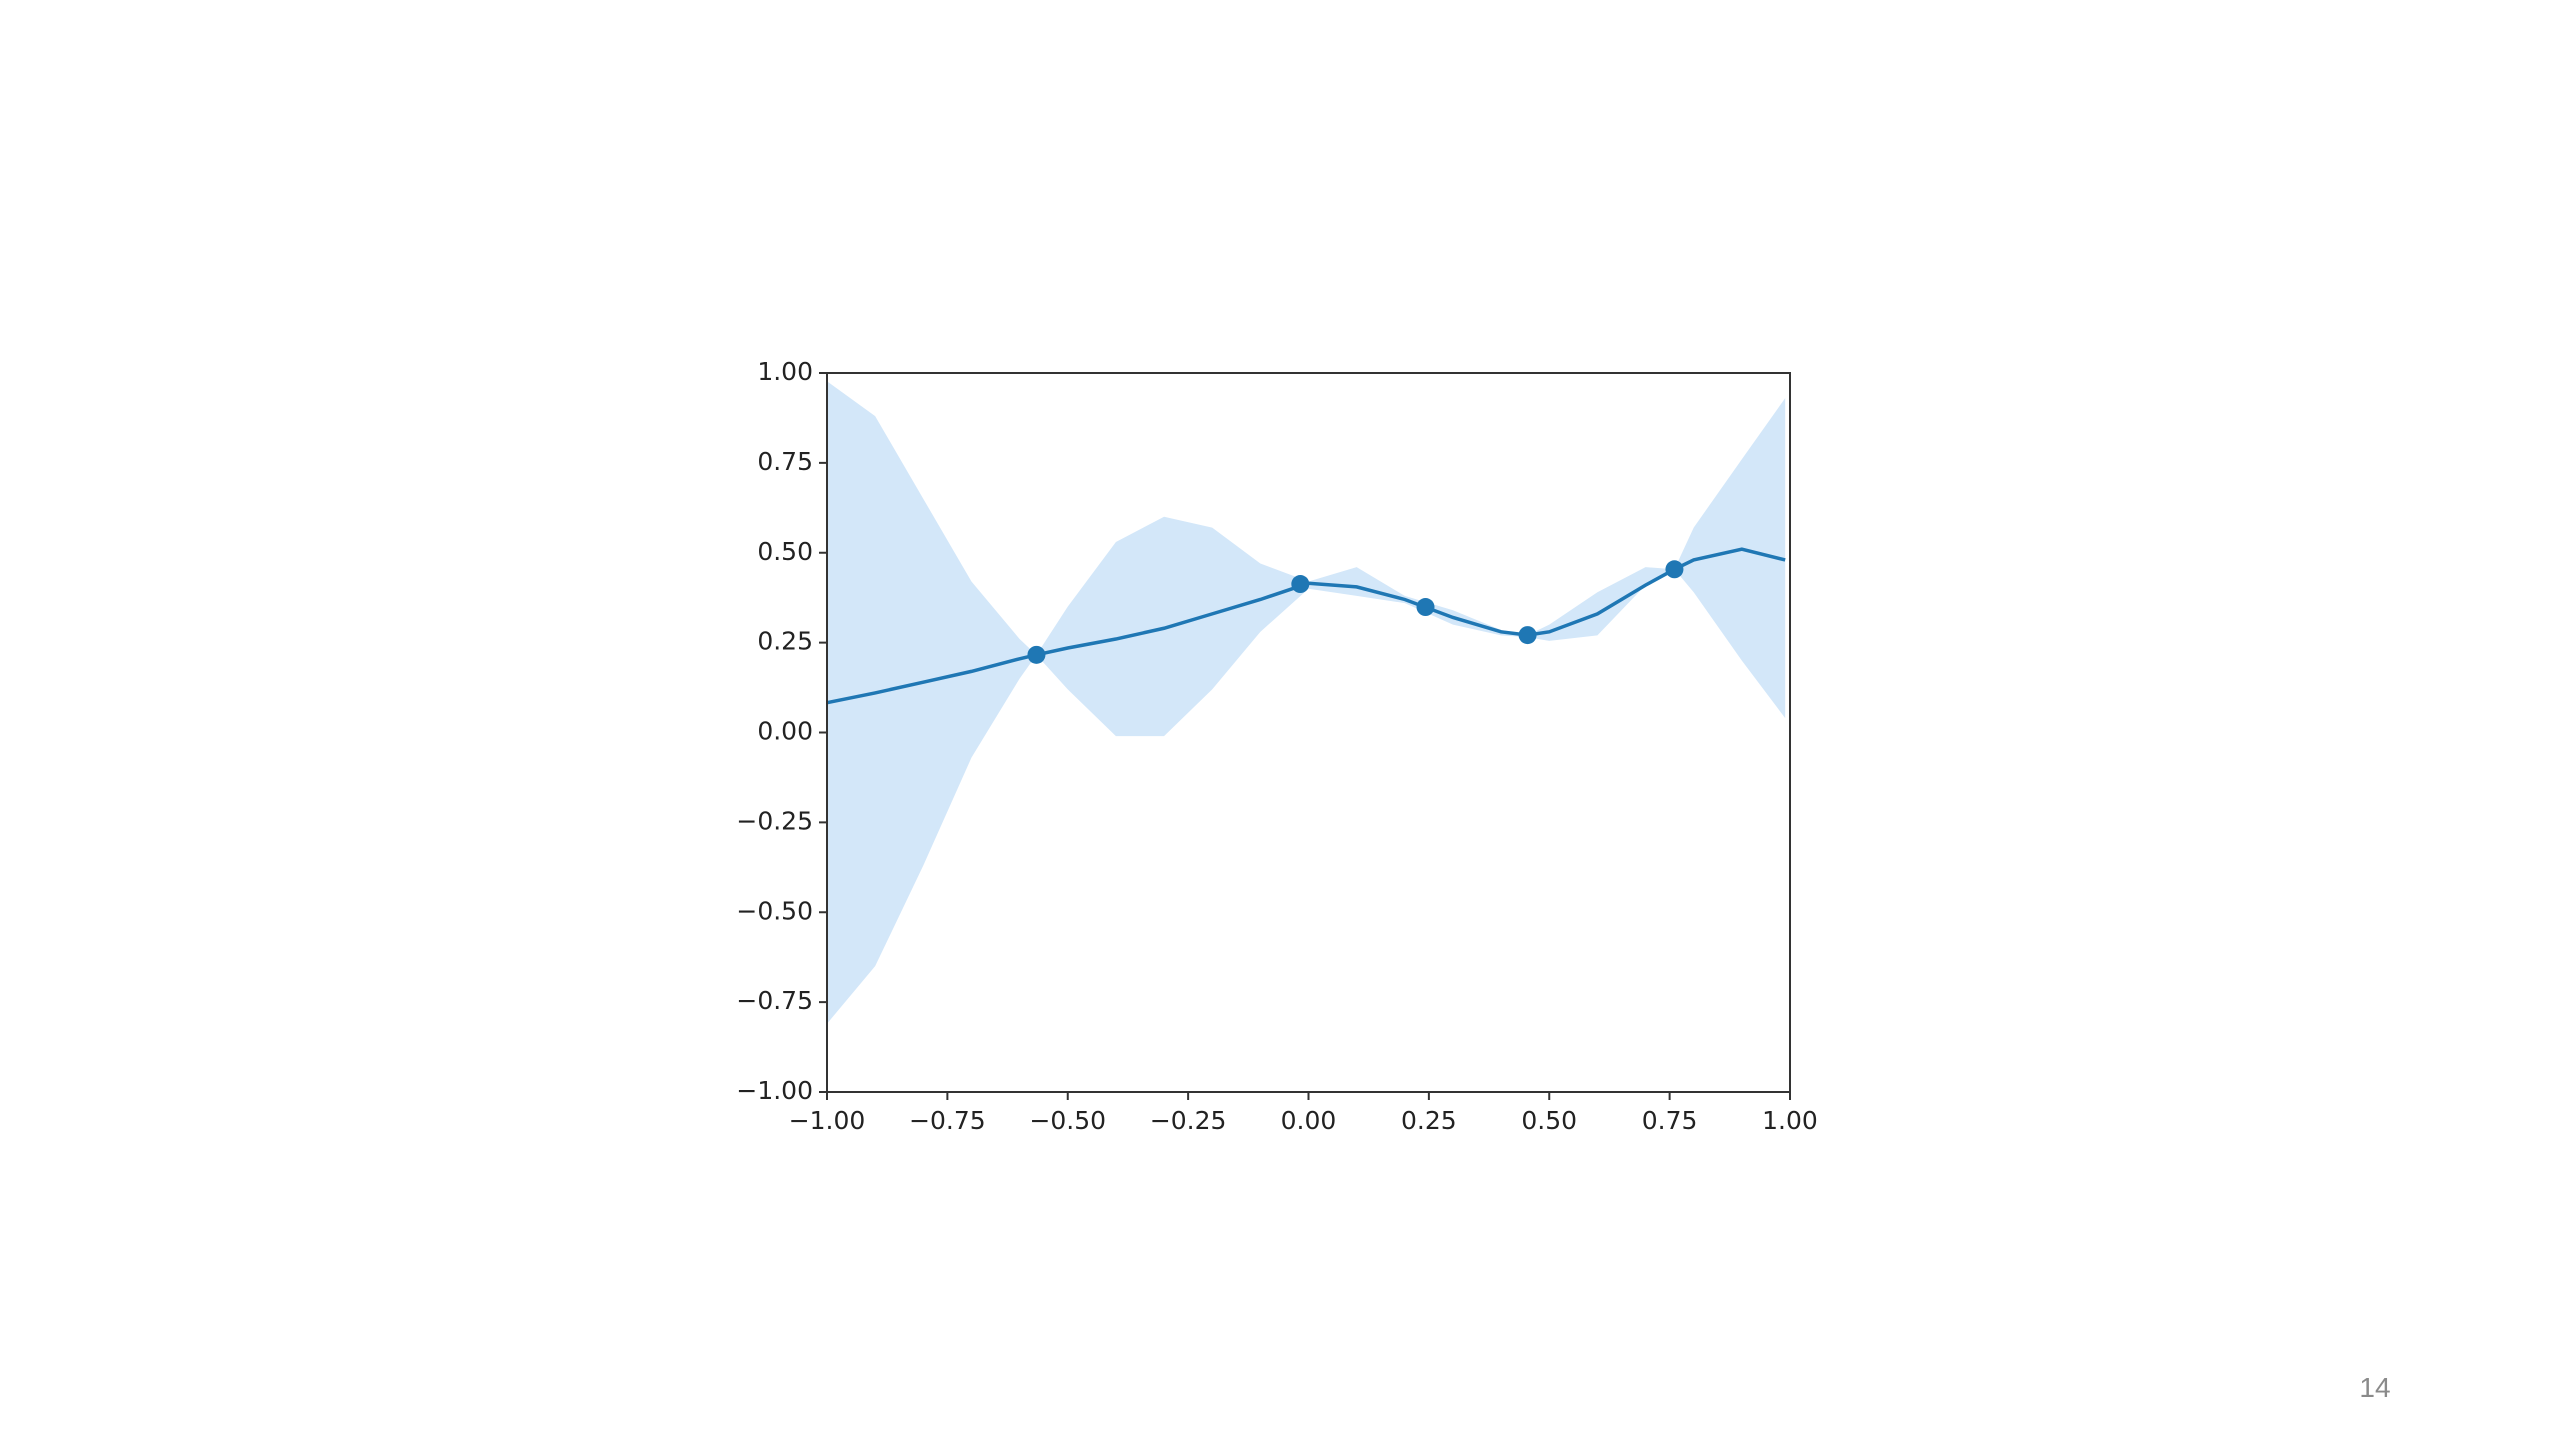  What do you see at coordinates (774, 1000) in the screenshot?
I see `y-tick-label: −0.75` at bounding box center [774, 1000].